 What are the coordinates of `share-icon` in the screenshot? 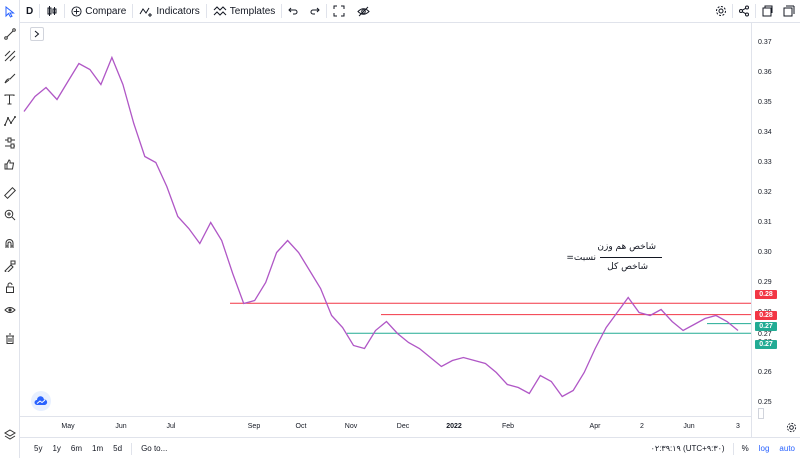 It's located at (744, 11).